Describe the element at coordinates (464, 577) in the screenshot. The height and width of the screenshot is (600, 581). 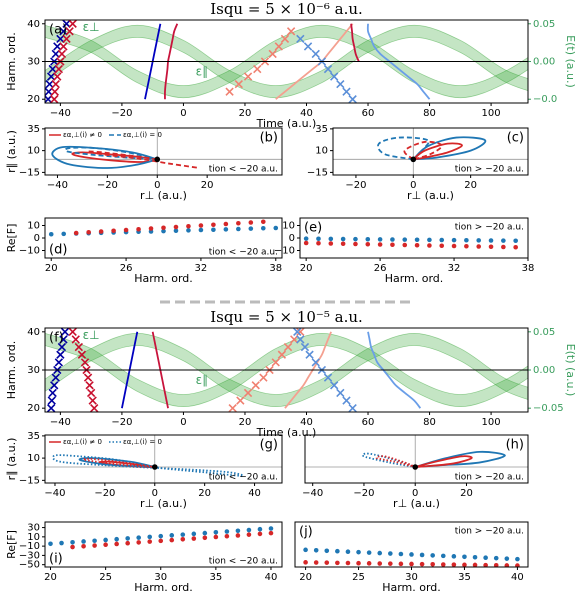
I see `x-tick-label: 35` at that location.